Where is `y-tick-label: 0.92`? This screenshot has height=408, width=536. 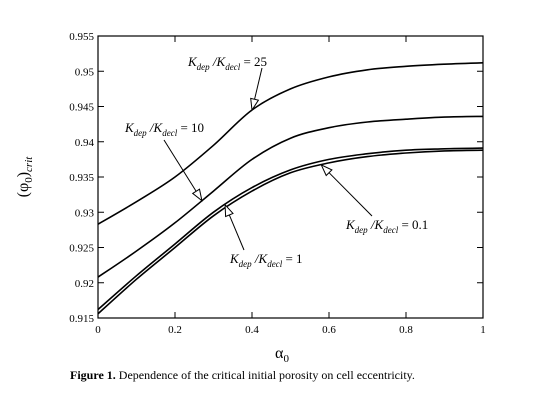 y-tick-label: 0.92 is located at coordinates (84, 284).